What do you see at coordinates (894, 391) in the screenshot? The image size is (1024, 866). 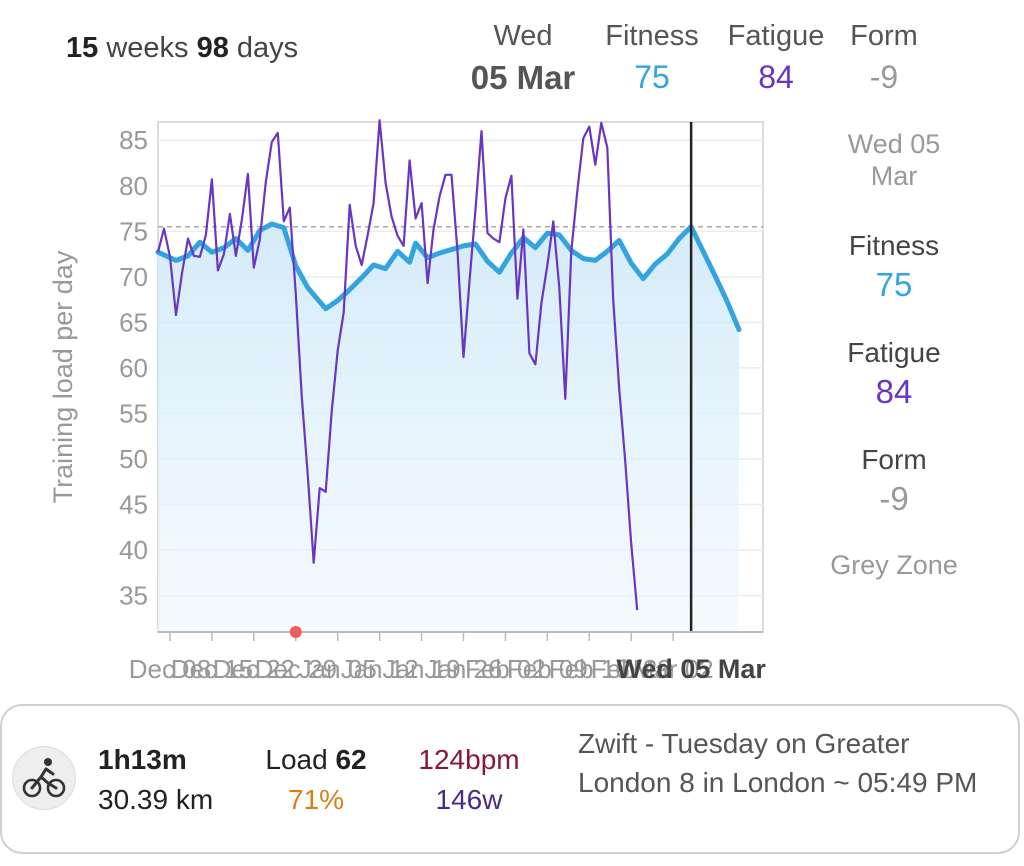 I see `side-fatigue-value: 84` at bounding box center [894, 391].